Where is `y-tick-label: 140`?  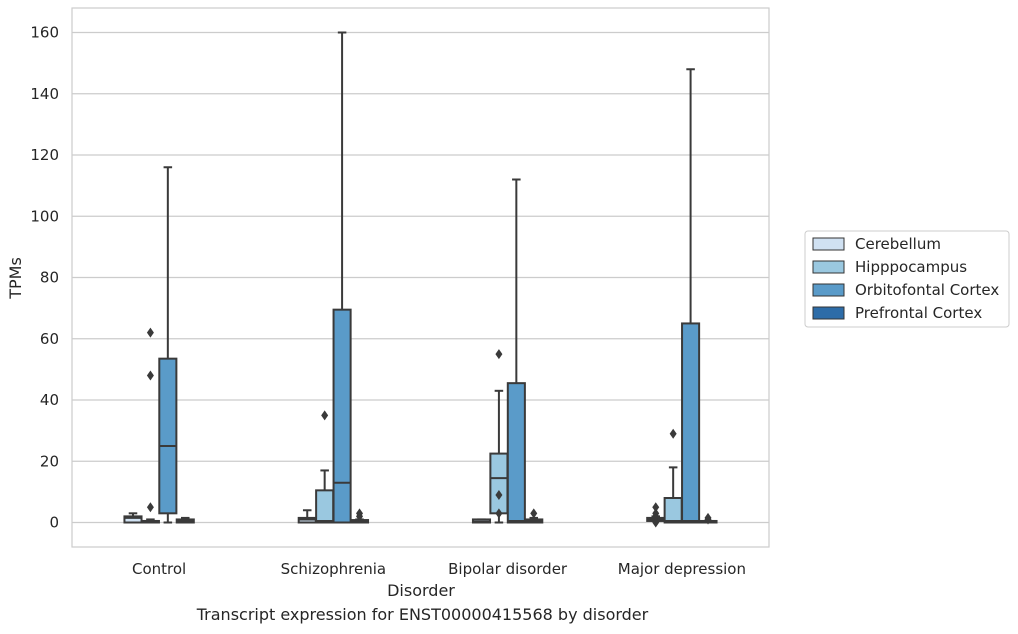
y-tick-label: 140 is located at coordinates (44, 94).